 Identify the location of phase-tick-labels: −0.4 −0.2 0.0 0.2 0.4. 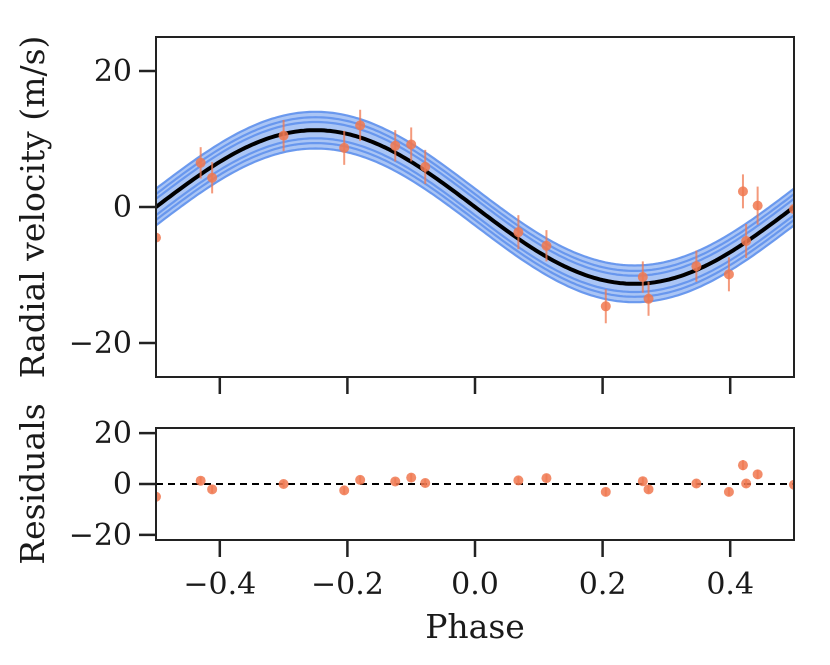
(468, 584).